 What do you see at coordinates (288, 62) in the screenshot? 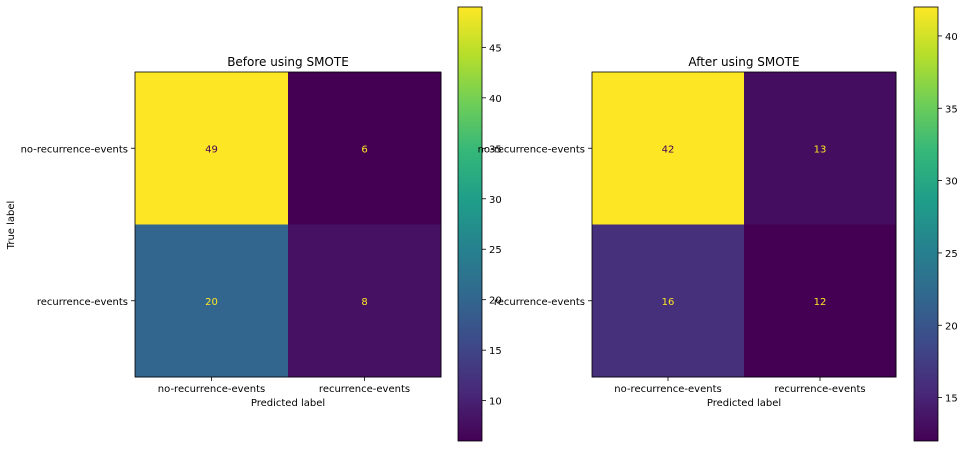
I see `chart-title-before: Before using SMOTE` at bounding box center [288, 62].